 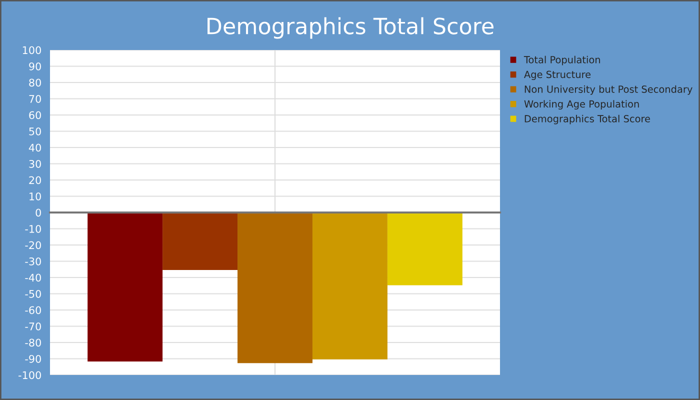 What do you see at coordinates (34, 148) in the screenshot?
I see `y-tick-label: 40` at bounding box center [34, 148].